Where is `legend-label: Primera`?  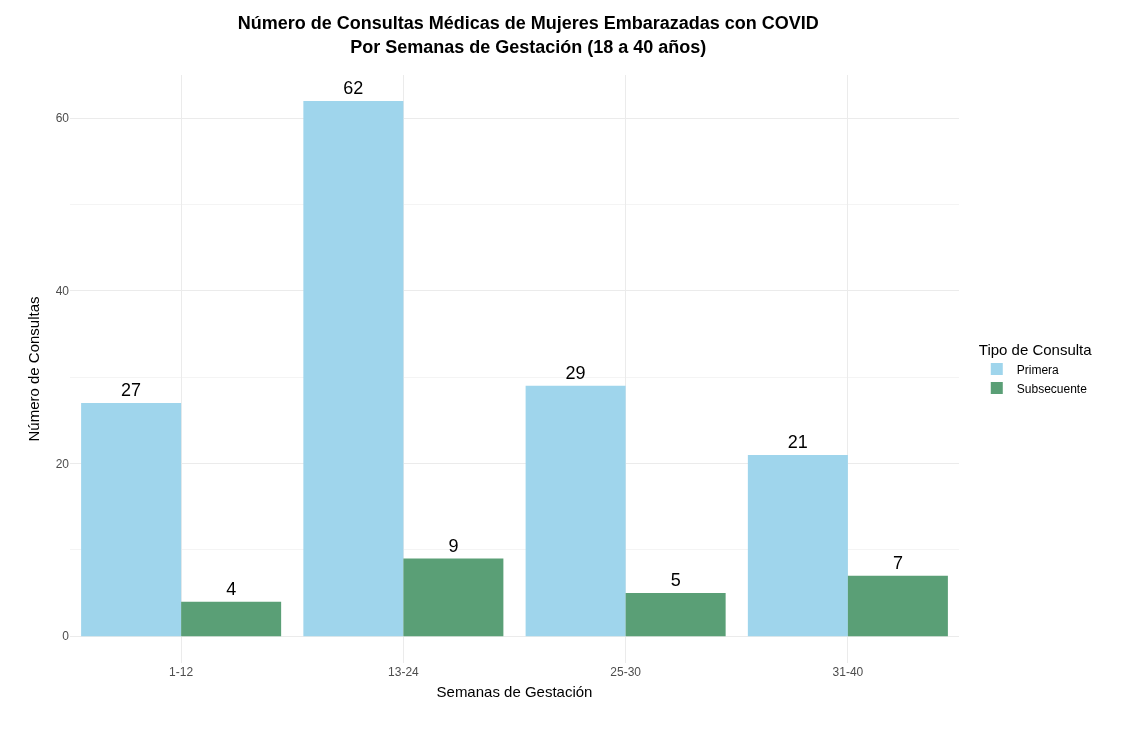 legend-label: Primera is located at coordinates (1038, 369).